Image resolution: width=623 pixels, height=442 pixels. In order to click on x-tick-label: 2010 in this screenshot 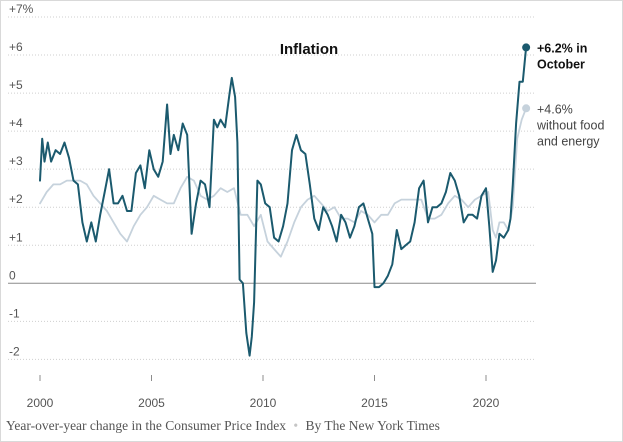, I will do `click(263, 403)`.